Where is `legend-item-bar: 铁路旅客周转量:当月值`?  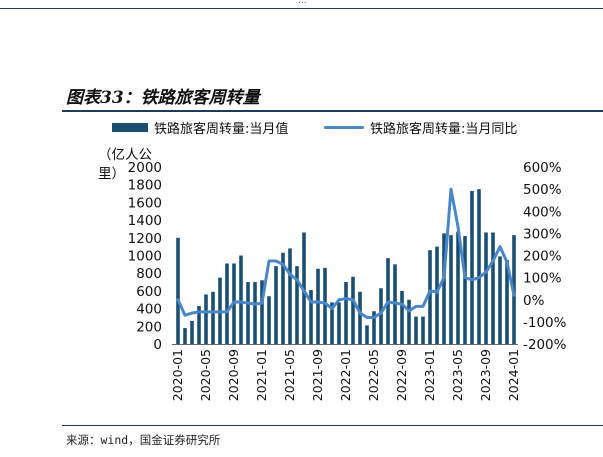 legend-item-bar: 铁路旅客周转量:当月值 is located at coordinates (200, 127).